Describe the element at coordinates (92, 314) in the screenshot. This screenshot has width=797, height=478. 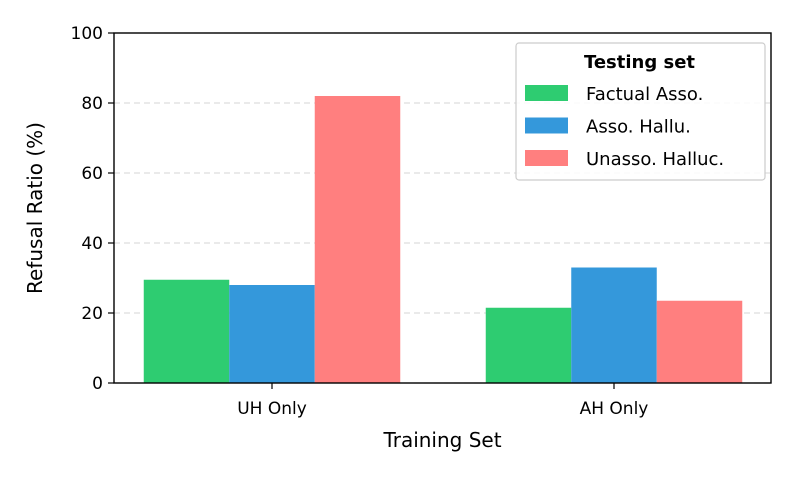
I see `y-tick-label: 20` at that location.